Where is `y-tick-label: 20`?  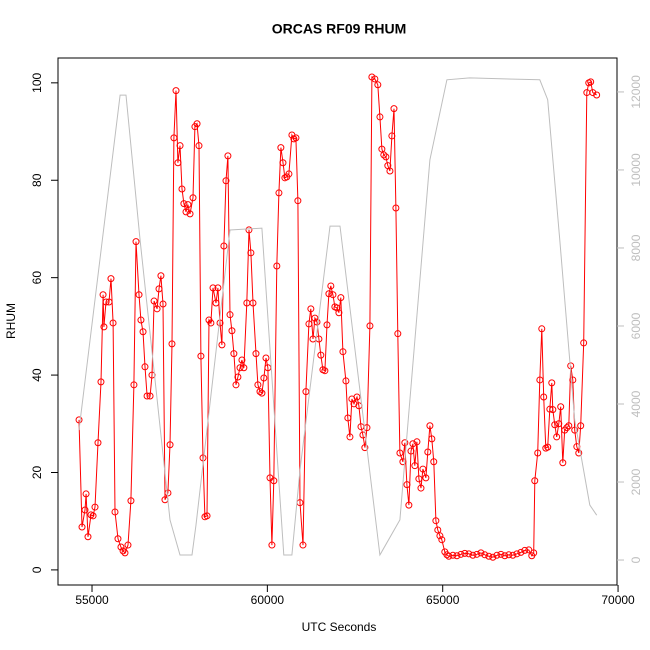
y-tick-label: 20 is located at coordinates (37, 472).